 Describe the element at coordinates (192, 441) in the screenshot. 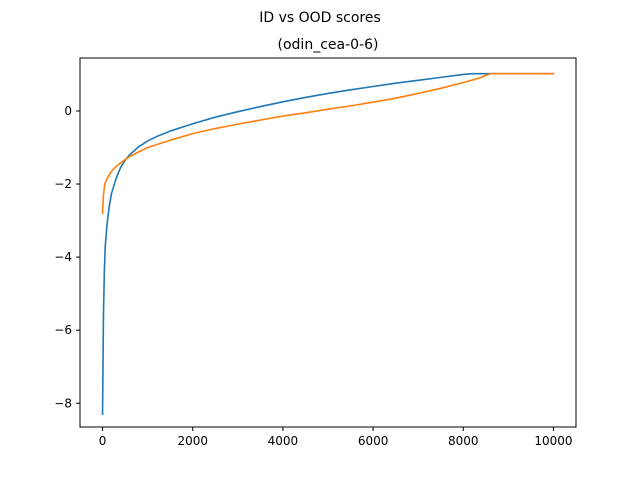

I see `x-tick-label: 2000` at that location.